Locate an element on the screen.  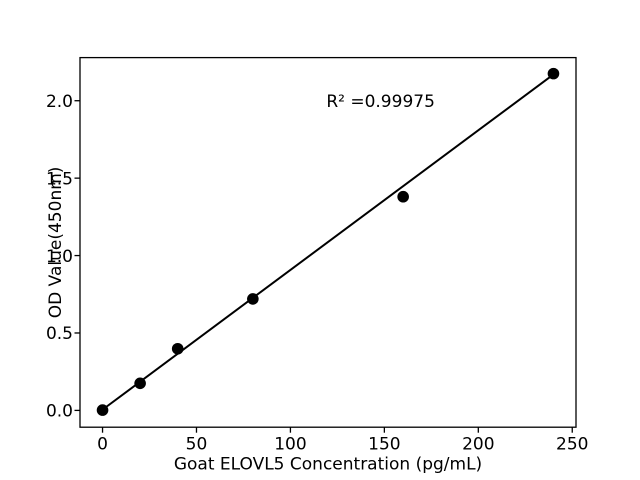
y-tick-label: 0.0 is located at coordinates (59, 412).